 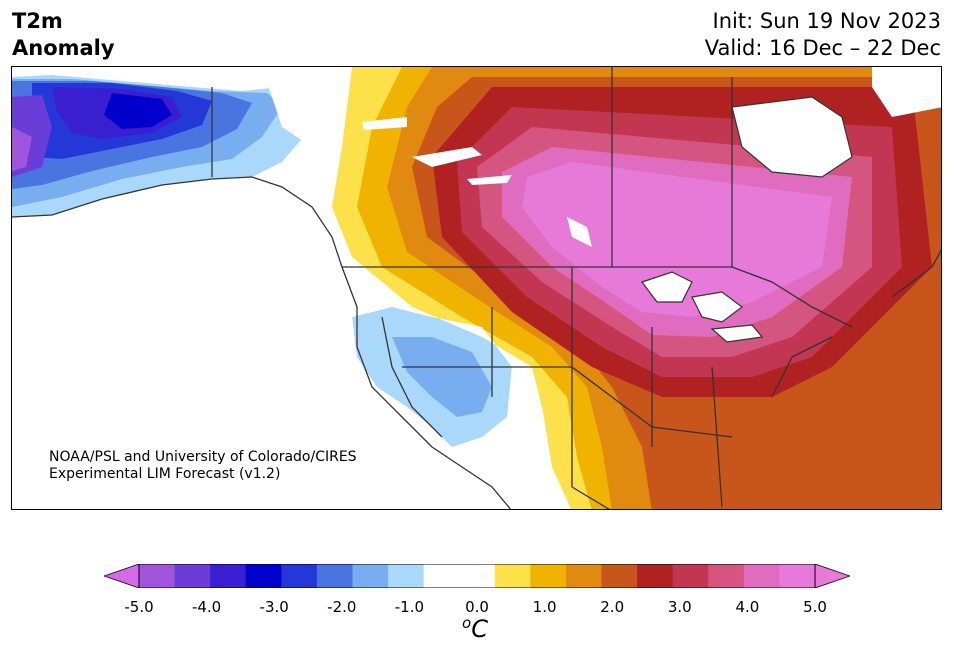 I want to click on colorbar-tick-label: -1.0, so click(x=409, y=607).